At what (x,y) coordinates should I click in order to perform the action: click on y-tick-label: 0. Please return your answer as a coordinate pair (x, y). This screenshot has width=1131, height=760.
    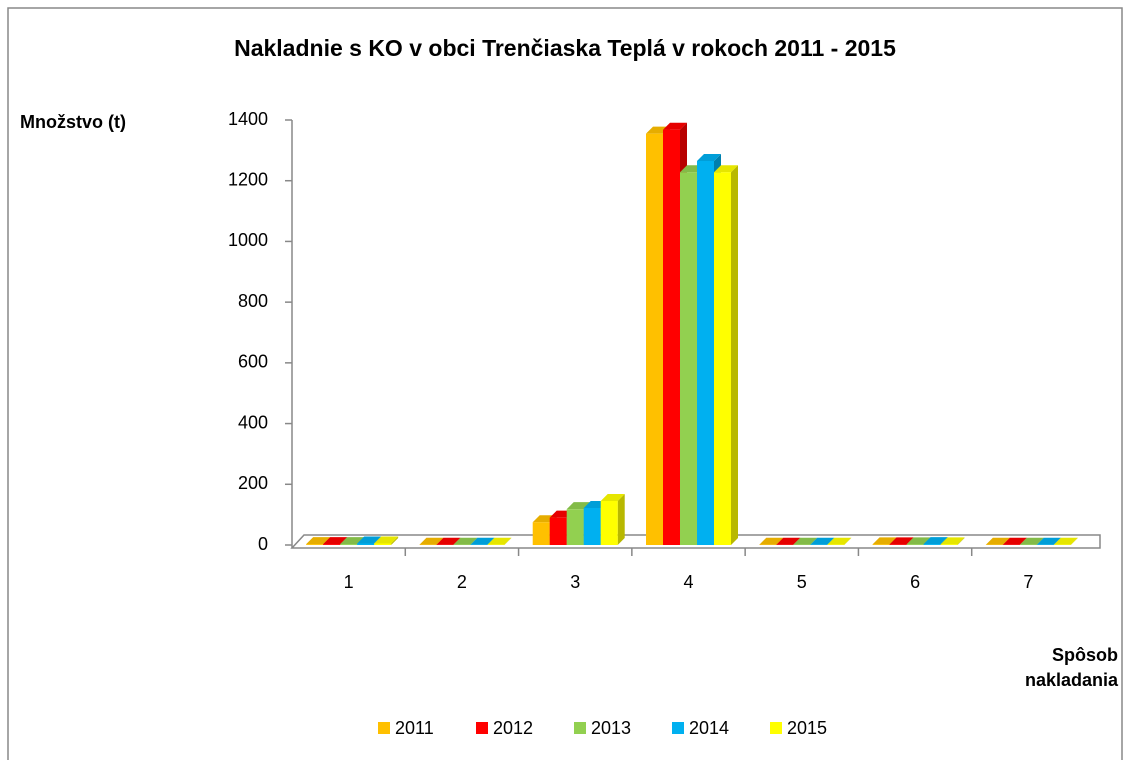
    Looking at the image, I should click on (263, 544).